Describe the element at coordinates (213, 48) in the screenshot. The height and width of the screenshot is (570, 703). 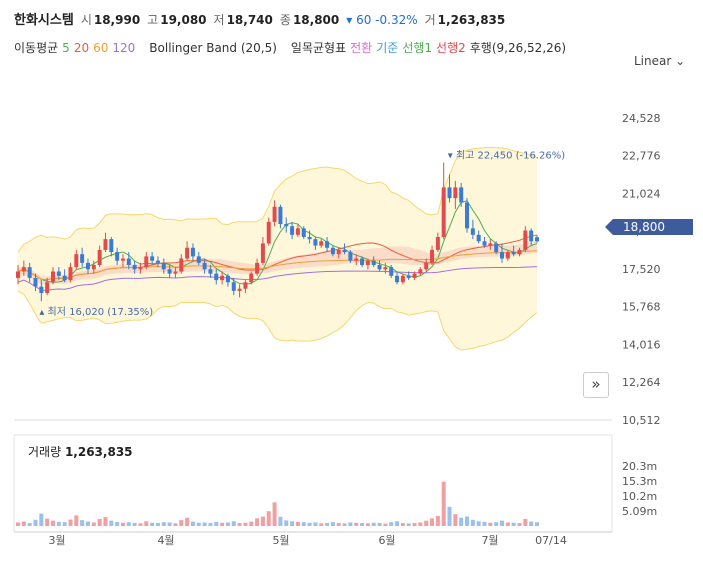
I see `bollinger-legend: Bollinger Band (20,5)` at that location.